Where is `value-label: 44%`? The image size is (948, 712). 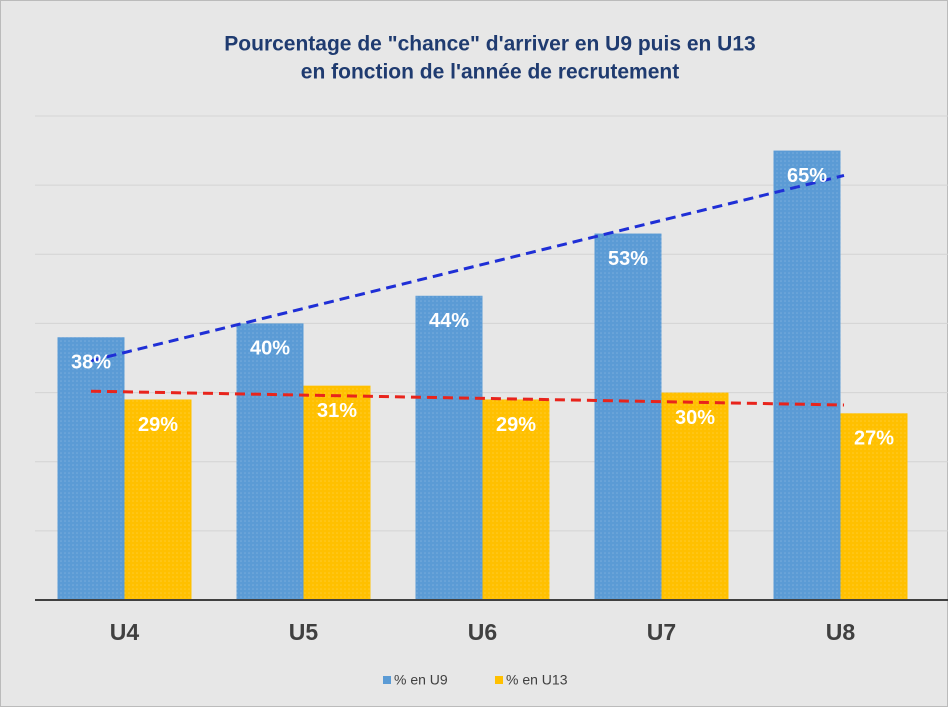
value-label: 44% is located at coordinates (449, 321).